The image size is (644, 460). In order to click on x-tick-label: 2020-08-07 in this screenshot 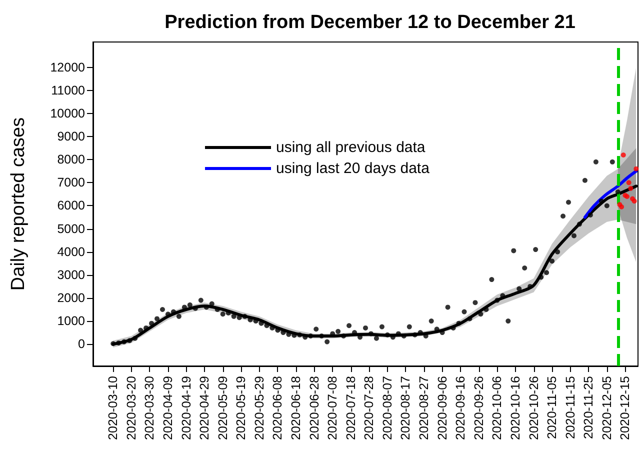, I will do `click(387, 408)`.